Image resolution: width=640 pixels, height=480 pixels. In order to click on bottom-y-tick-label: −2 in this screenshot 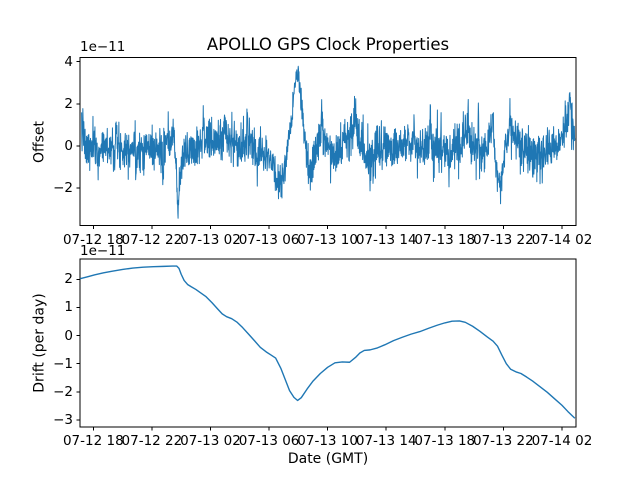, I will do `click(63, 391)`.